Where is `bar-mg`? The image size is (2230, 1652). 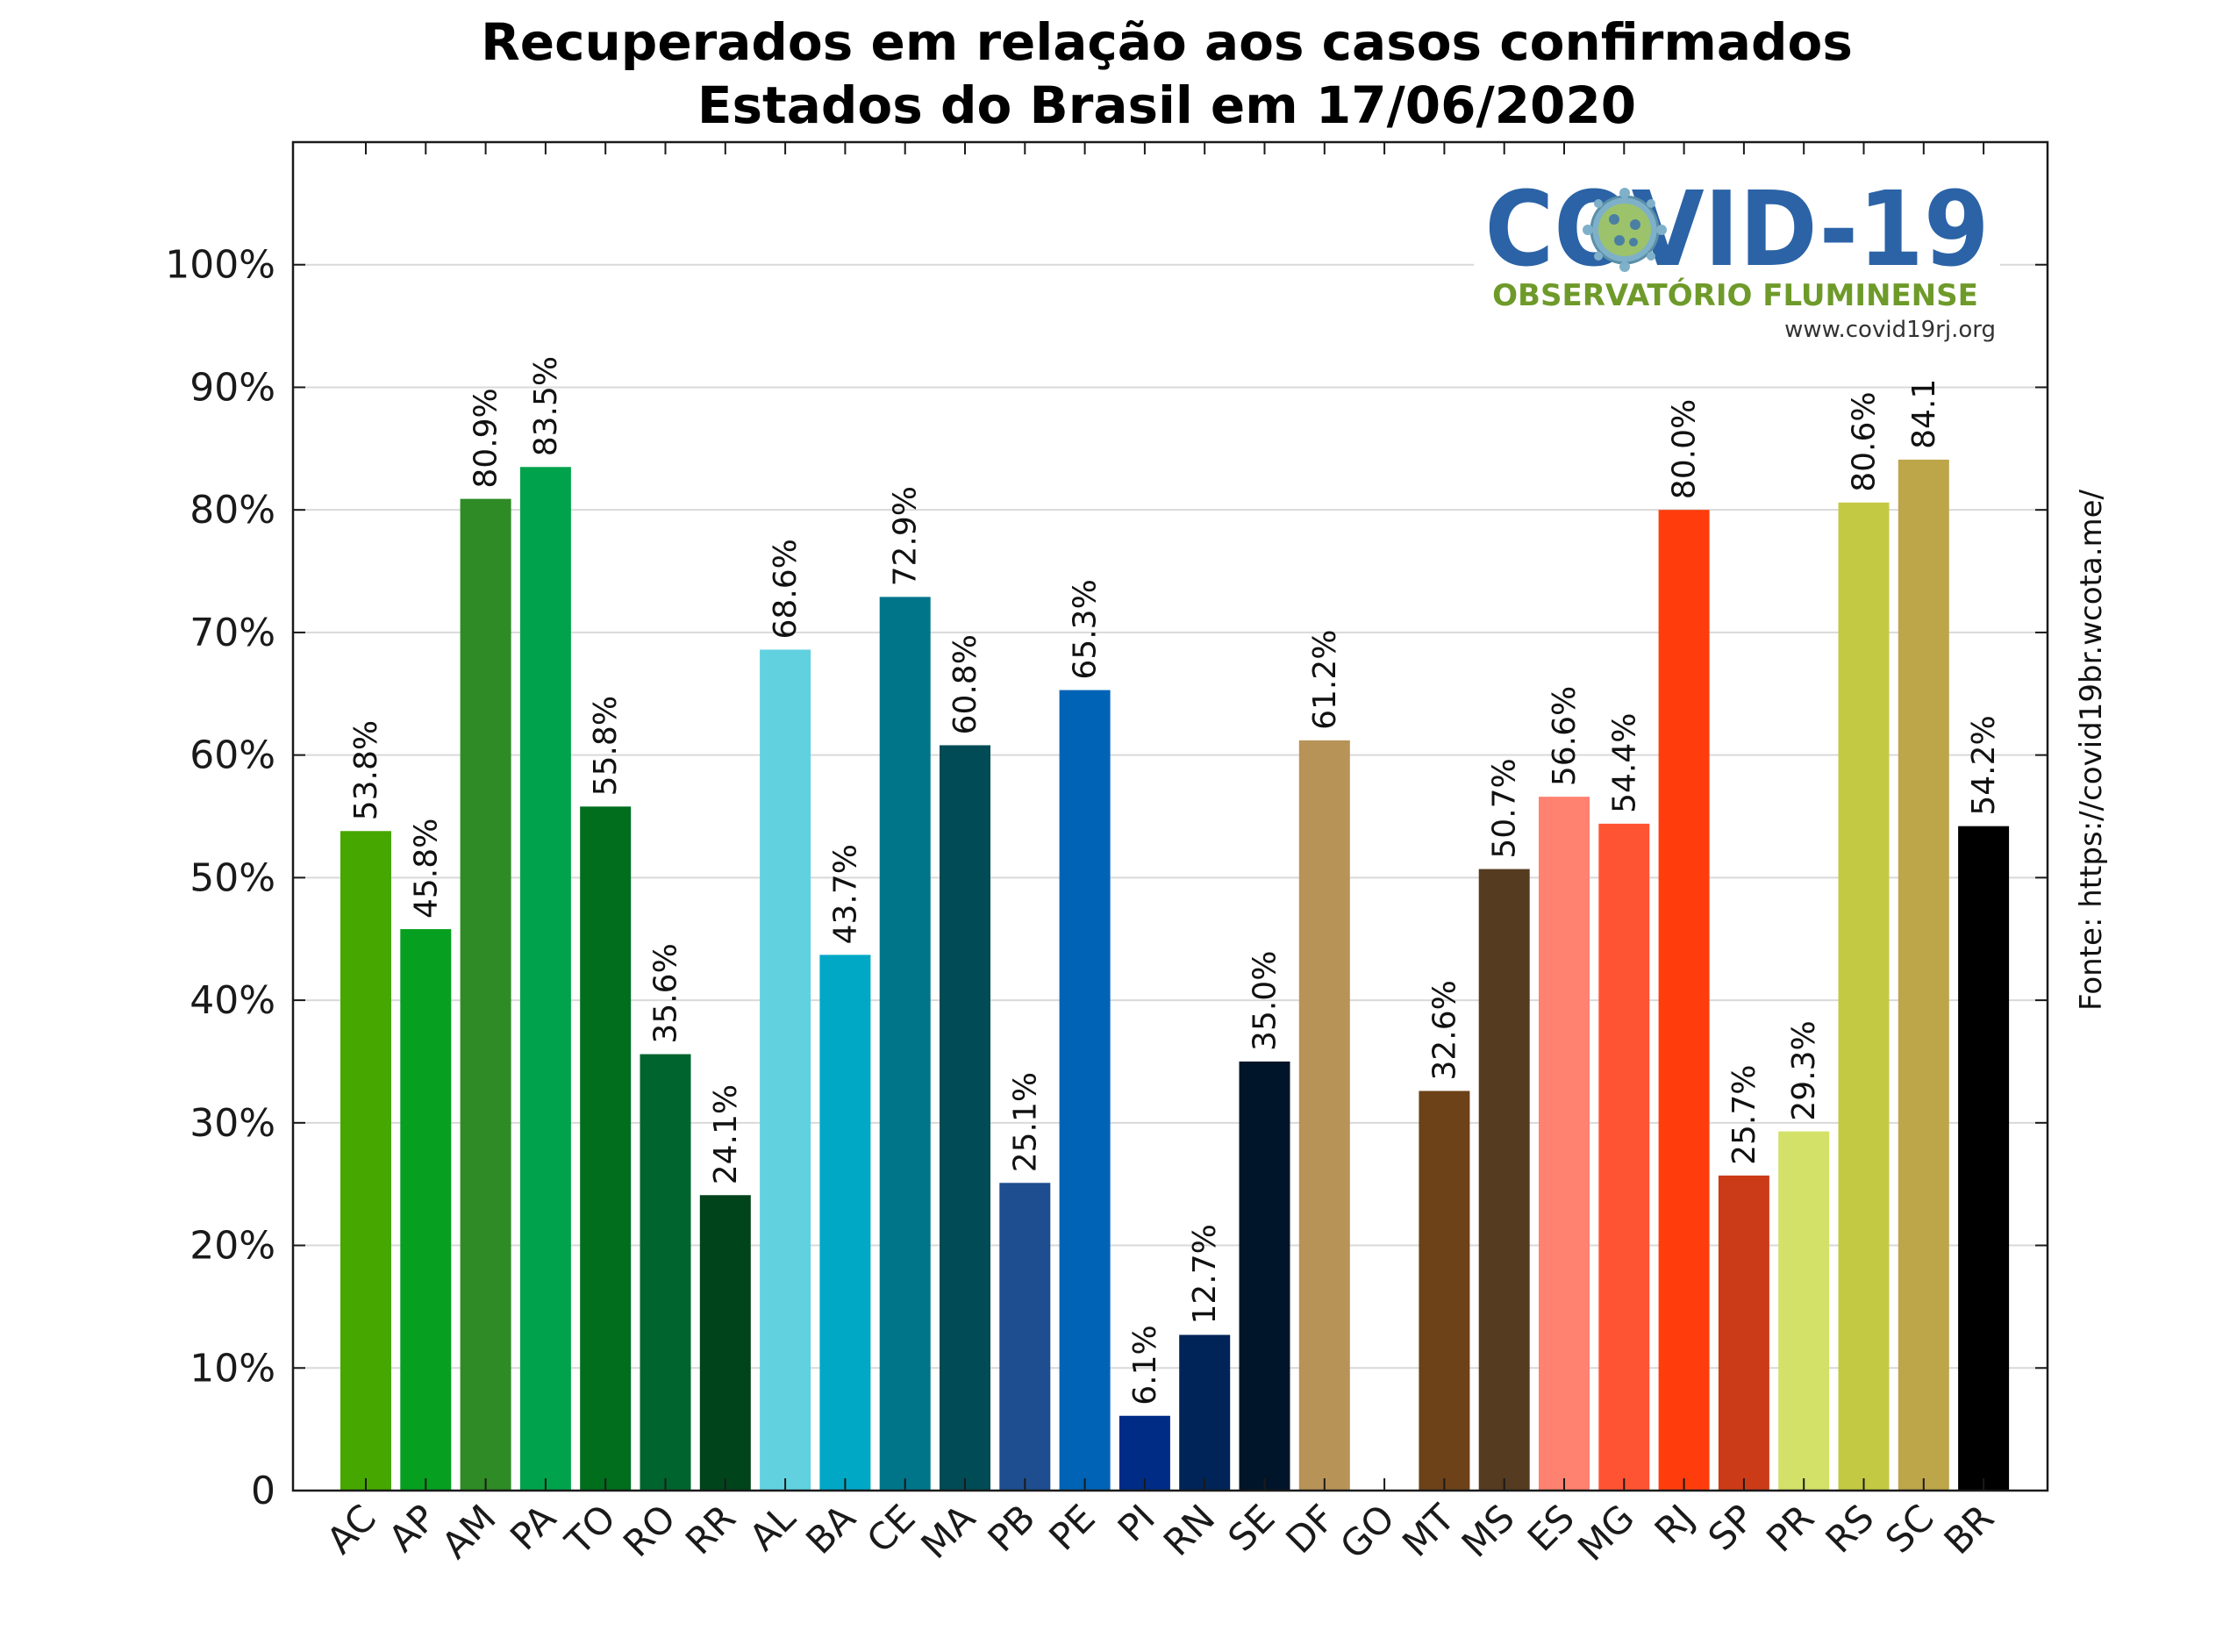 bar-mg is located at coordinates (1624, 1157).